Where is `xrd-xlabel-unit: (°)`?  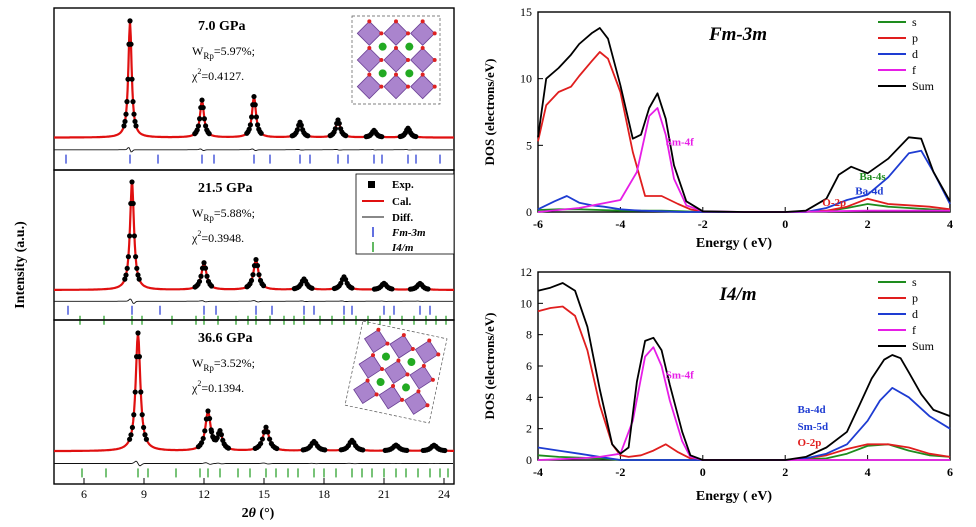
xrd-xlabel-unit: (°) is located at coordinates (265, 513).